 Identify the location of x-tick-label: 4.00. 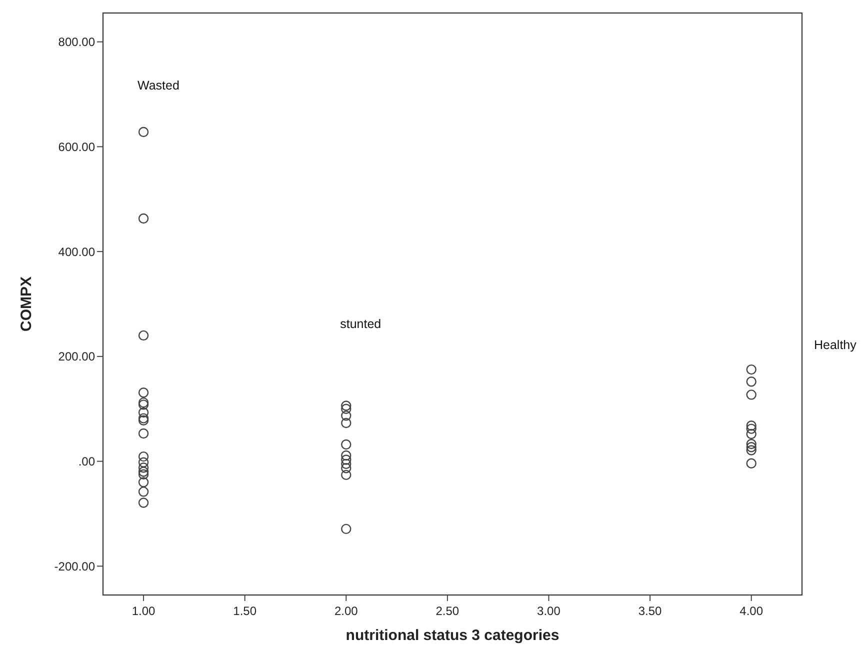
(752, 611).